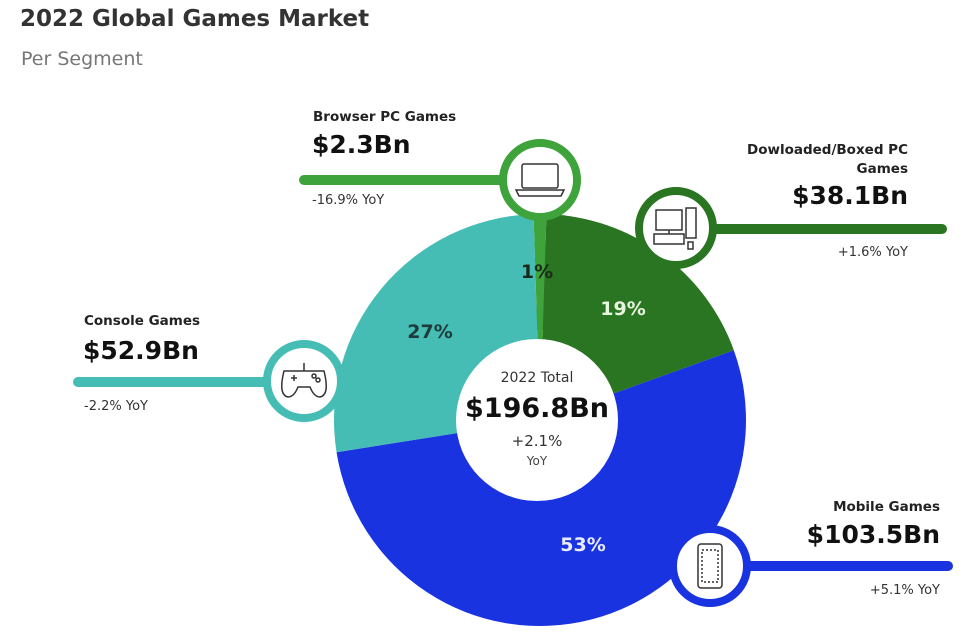  What do you see at coordinates (904, 590) in the screenshot?
I see `yoy-mobile: +5.1% YoY` at bounding box center [904, 590].